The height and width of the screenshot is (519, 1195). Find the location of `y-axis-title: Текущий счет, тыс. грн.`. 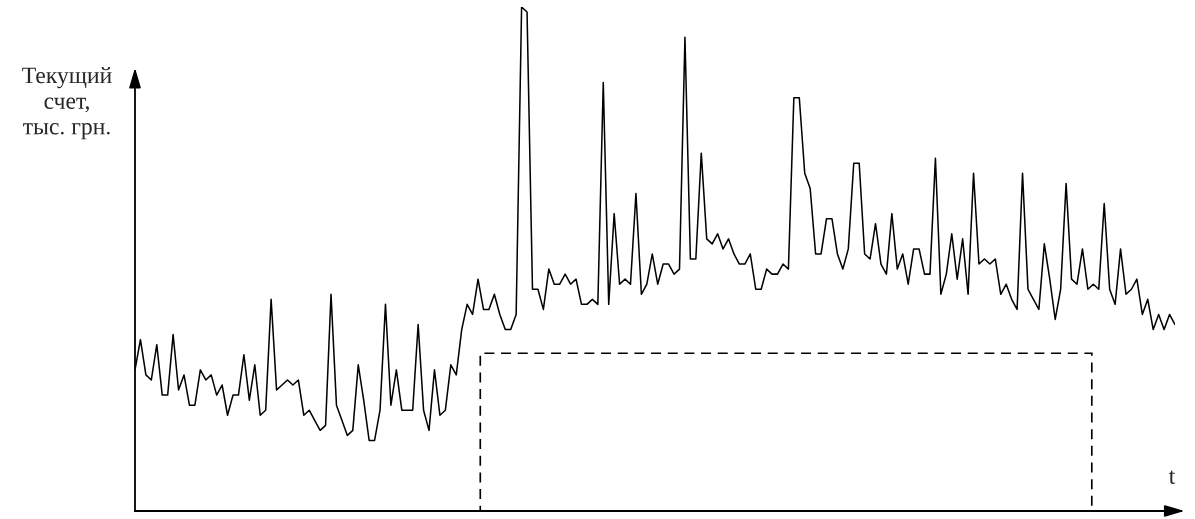

y-axis-title: Текущий счет, тыс. грн. is located at coordinates (67, 103).